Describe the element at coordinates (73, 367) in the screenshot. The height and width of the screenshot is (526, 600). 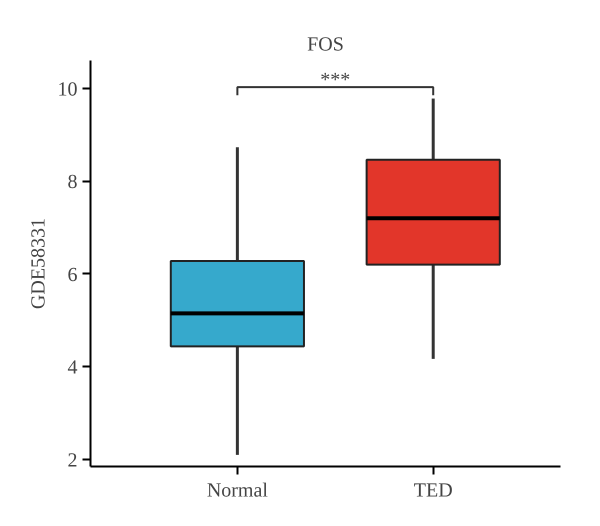
I see `y-tick-label: 4` at that location.